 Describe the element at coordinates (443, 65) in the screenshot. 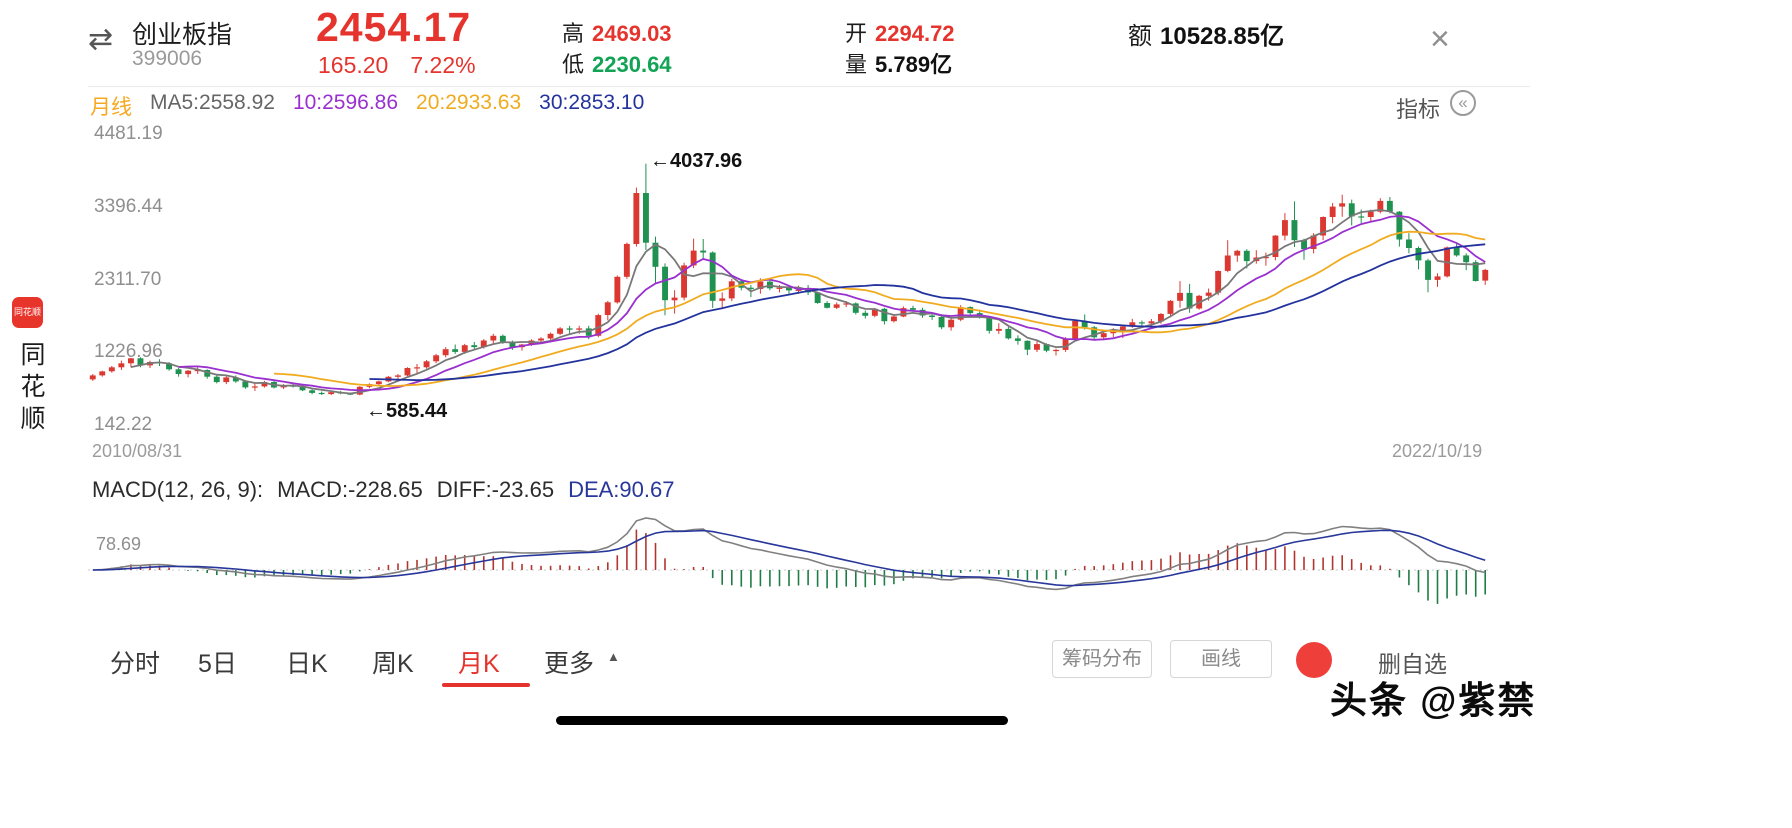

I see `price-change-percent: 7.22%` at that location.